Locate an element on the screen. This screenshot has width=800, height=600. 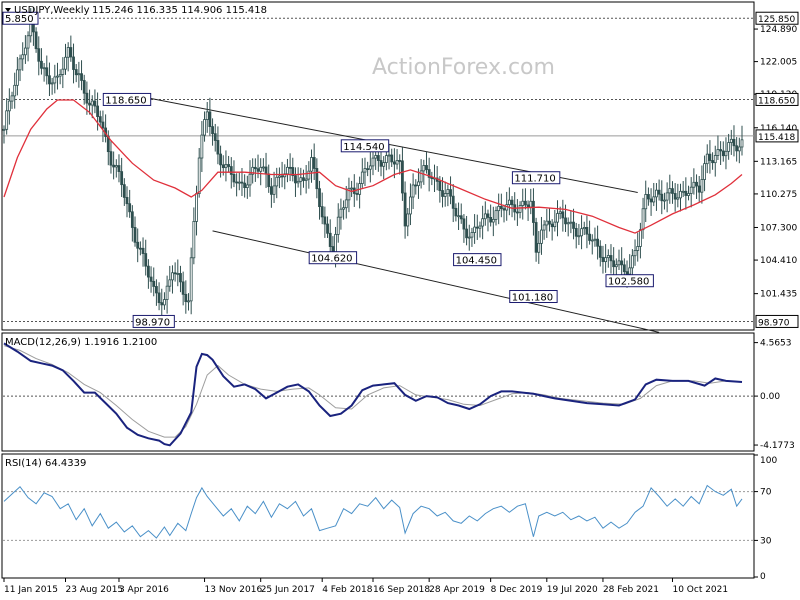
x-tick-label: 28 Feb 2021 is located at coordinates (631, 590).